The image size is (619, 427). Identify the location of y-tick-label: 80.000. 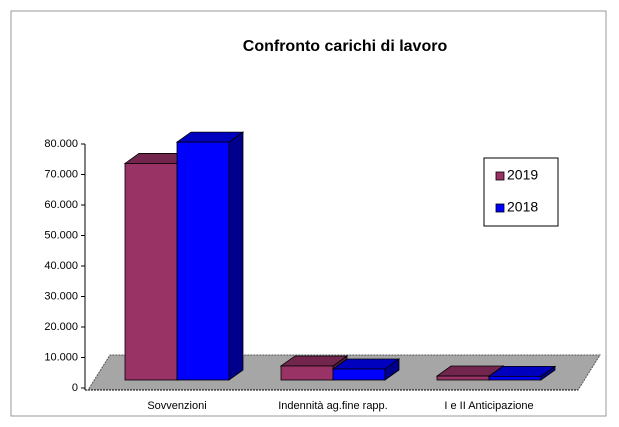
(61, 144).